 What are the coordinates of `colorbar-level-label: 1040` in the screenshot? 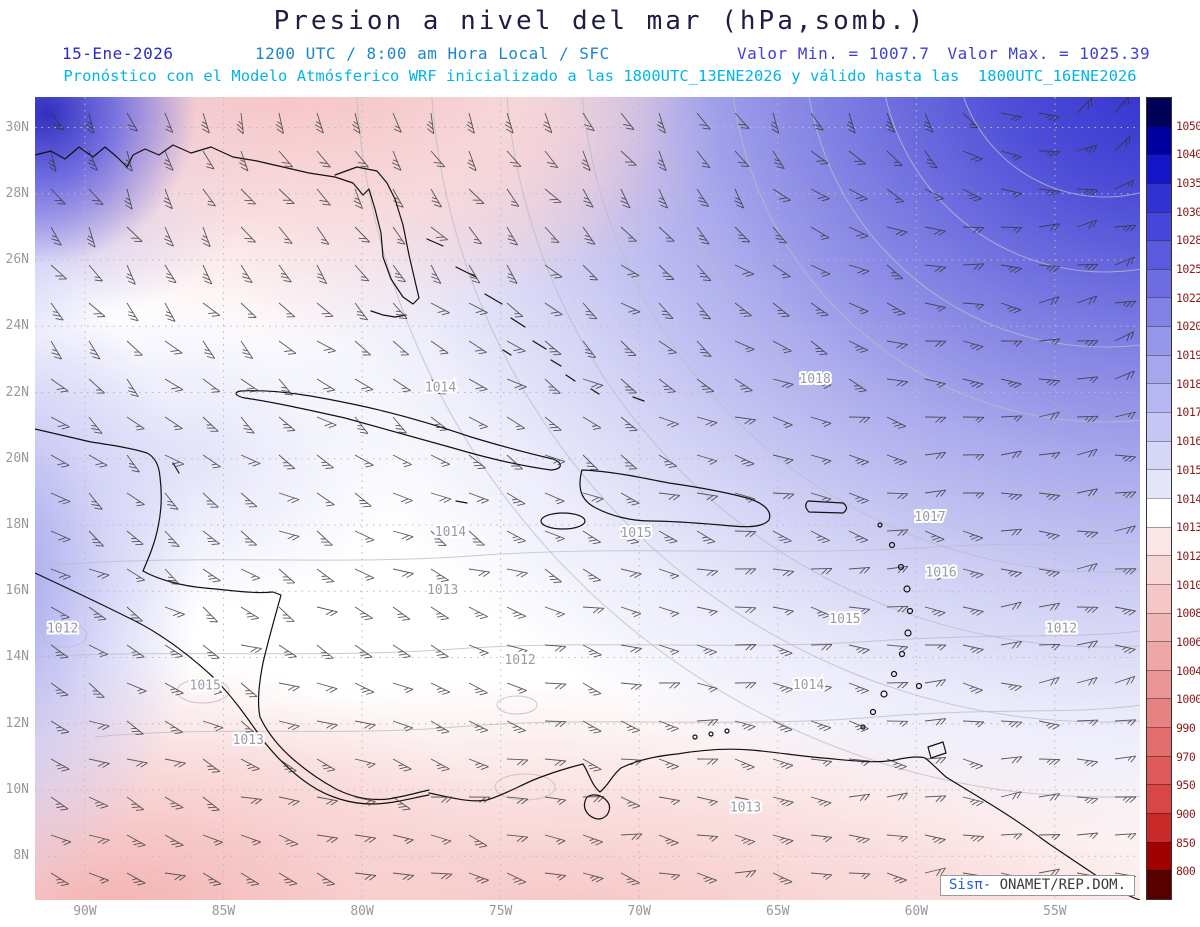 It's located at (1188, 154).